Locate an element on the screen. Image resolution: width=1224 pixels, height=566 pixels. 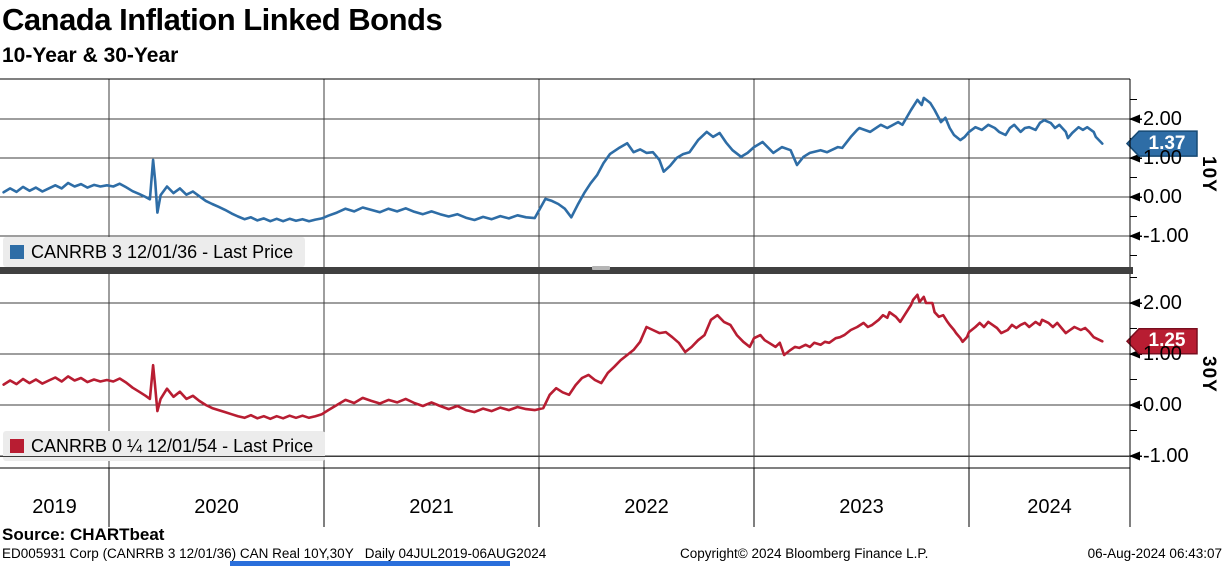
footer-copyright: Copyright© 2024 Bloomberg Finance L.P. is located at coordinates (804, 553).